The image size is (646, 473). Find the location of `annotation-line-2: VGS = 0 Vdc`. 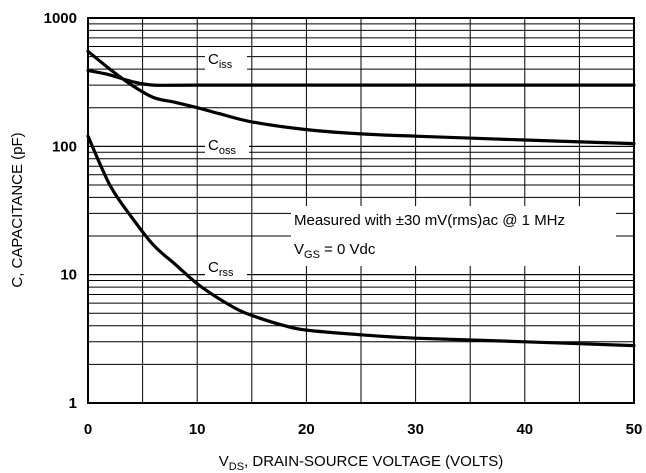

annotation-line-2: VGS = 0 Vdc is located at coordinates (335, 251).